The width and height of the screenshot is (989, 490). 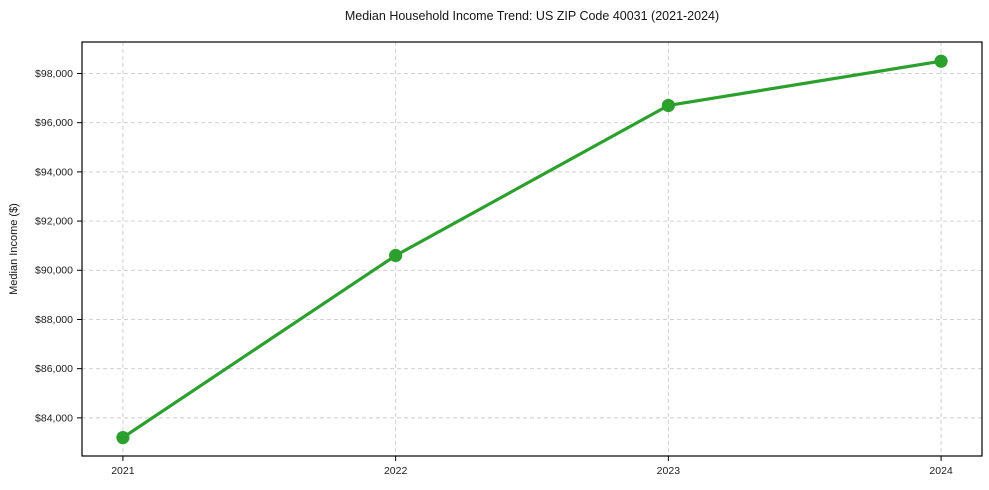 I want to click on y-tick-label: $94,000, so click(x=54, y=172).